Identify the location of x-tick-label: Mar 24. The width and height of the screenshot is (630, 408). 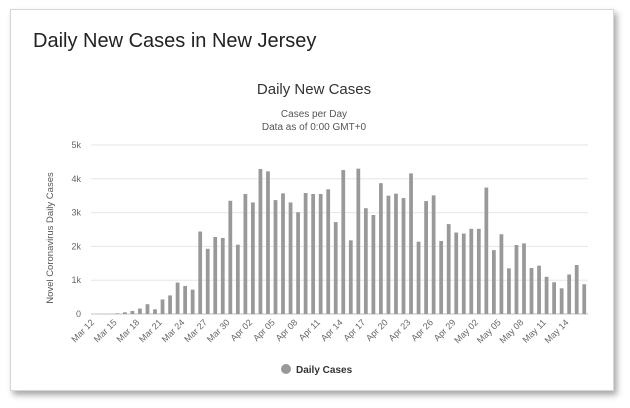
(173, 330).